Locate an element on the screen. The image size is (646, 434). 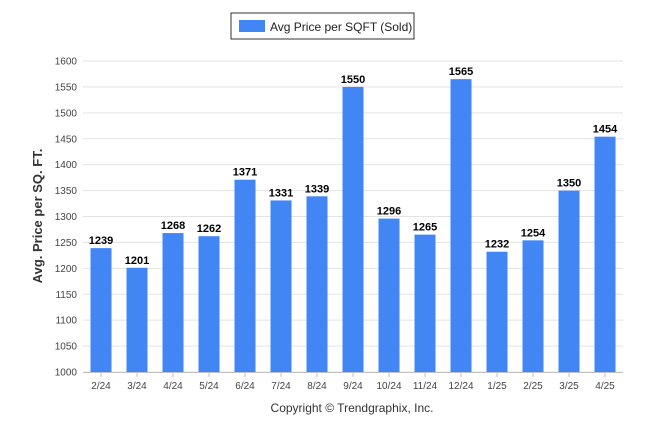
y-tick-label: 1550 is located at coordinates (66, 87).